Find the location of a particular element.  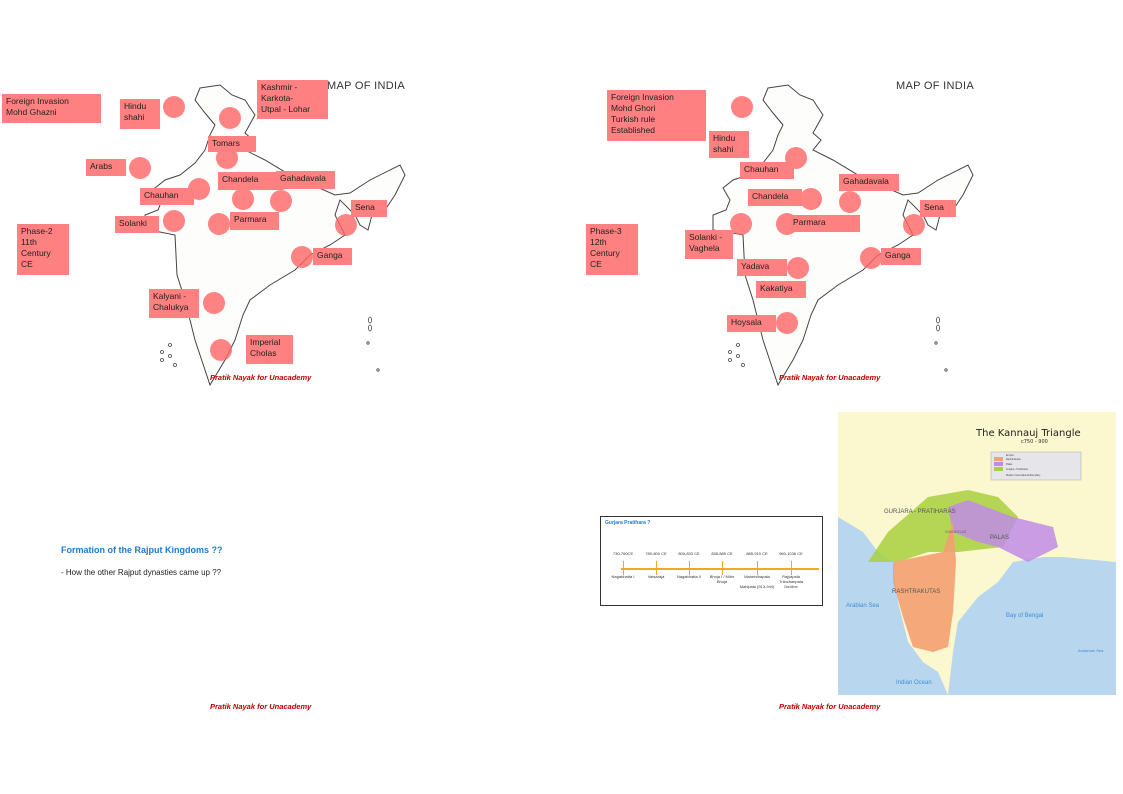

label-solanki: Solanki is located at coordinates (137, 224).